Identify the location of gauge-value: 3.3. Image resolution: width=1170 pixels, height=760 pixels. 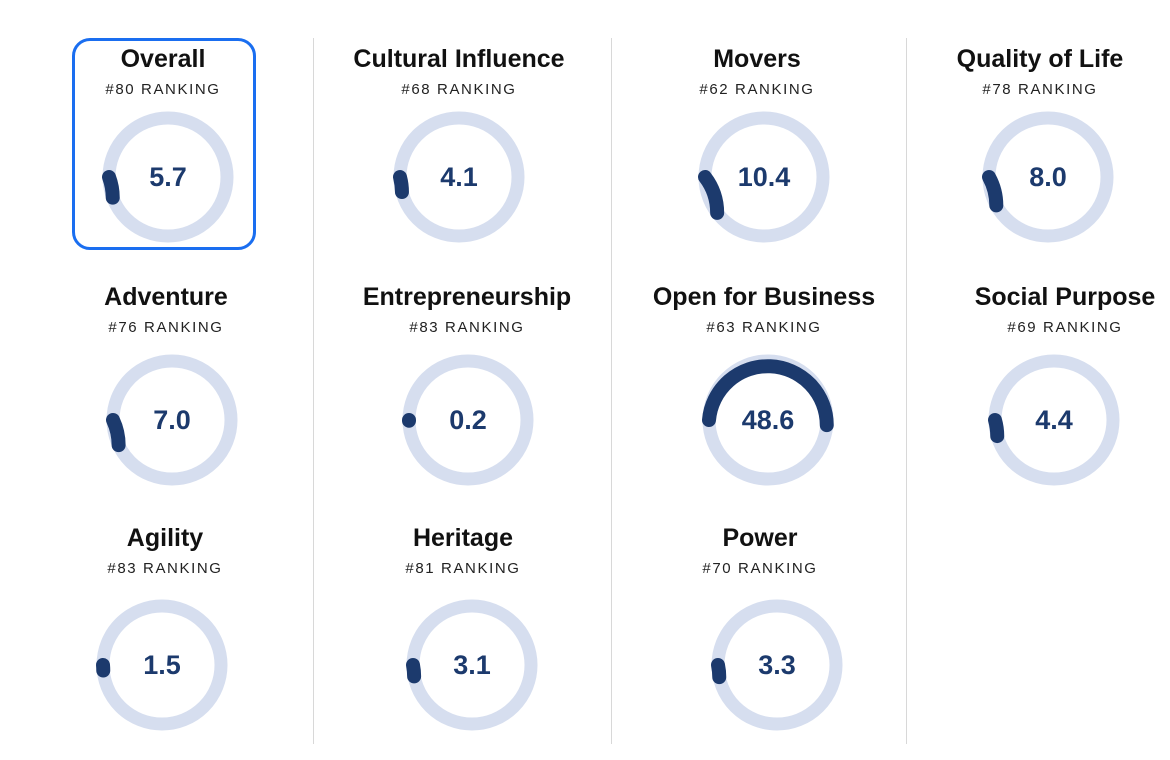
(777, 664).